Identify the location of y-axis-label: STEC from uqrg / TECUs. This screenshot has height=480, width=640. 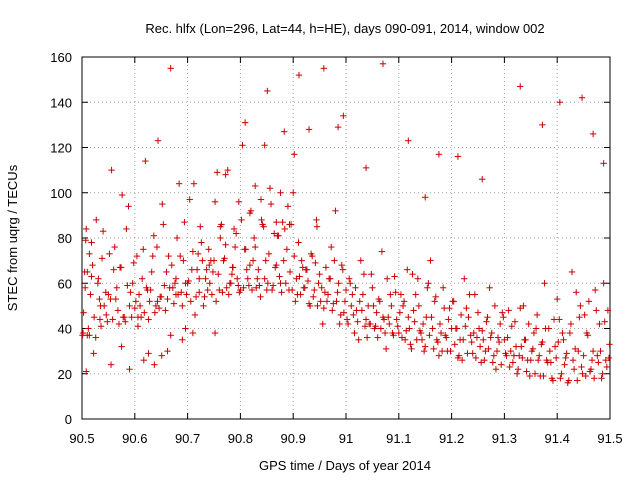
(12, 237).